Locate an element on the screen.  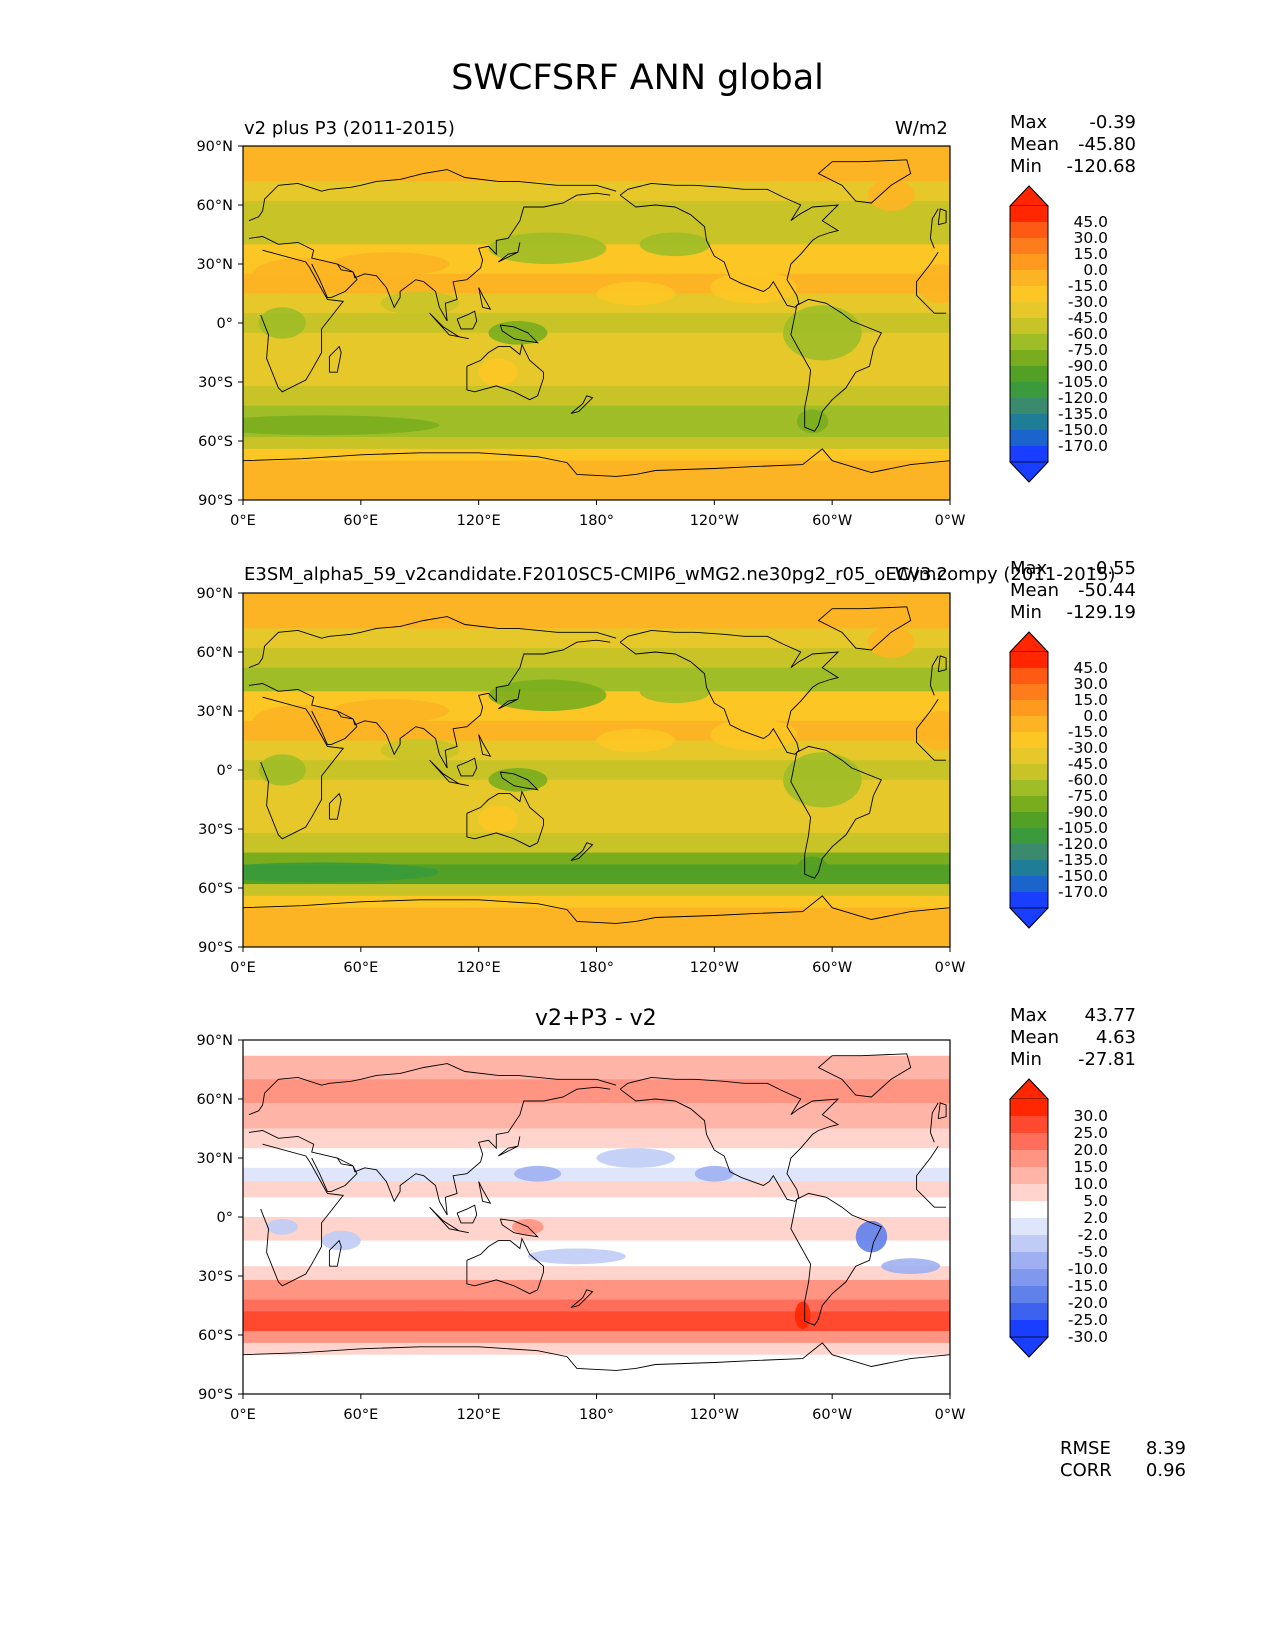
min-value: -129.19 is located at coordinates (1101, 612).